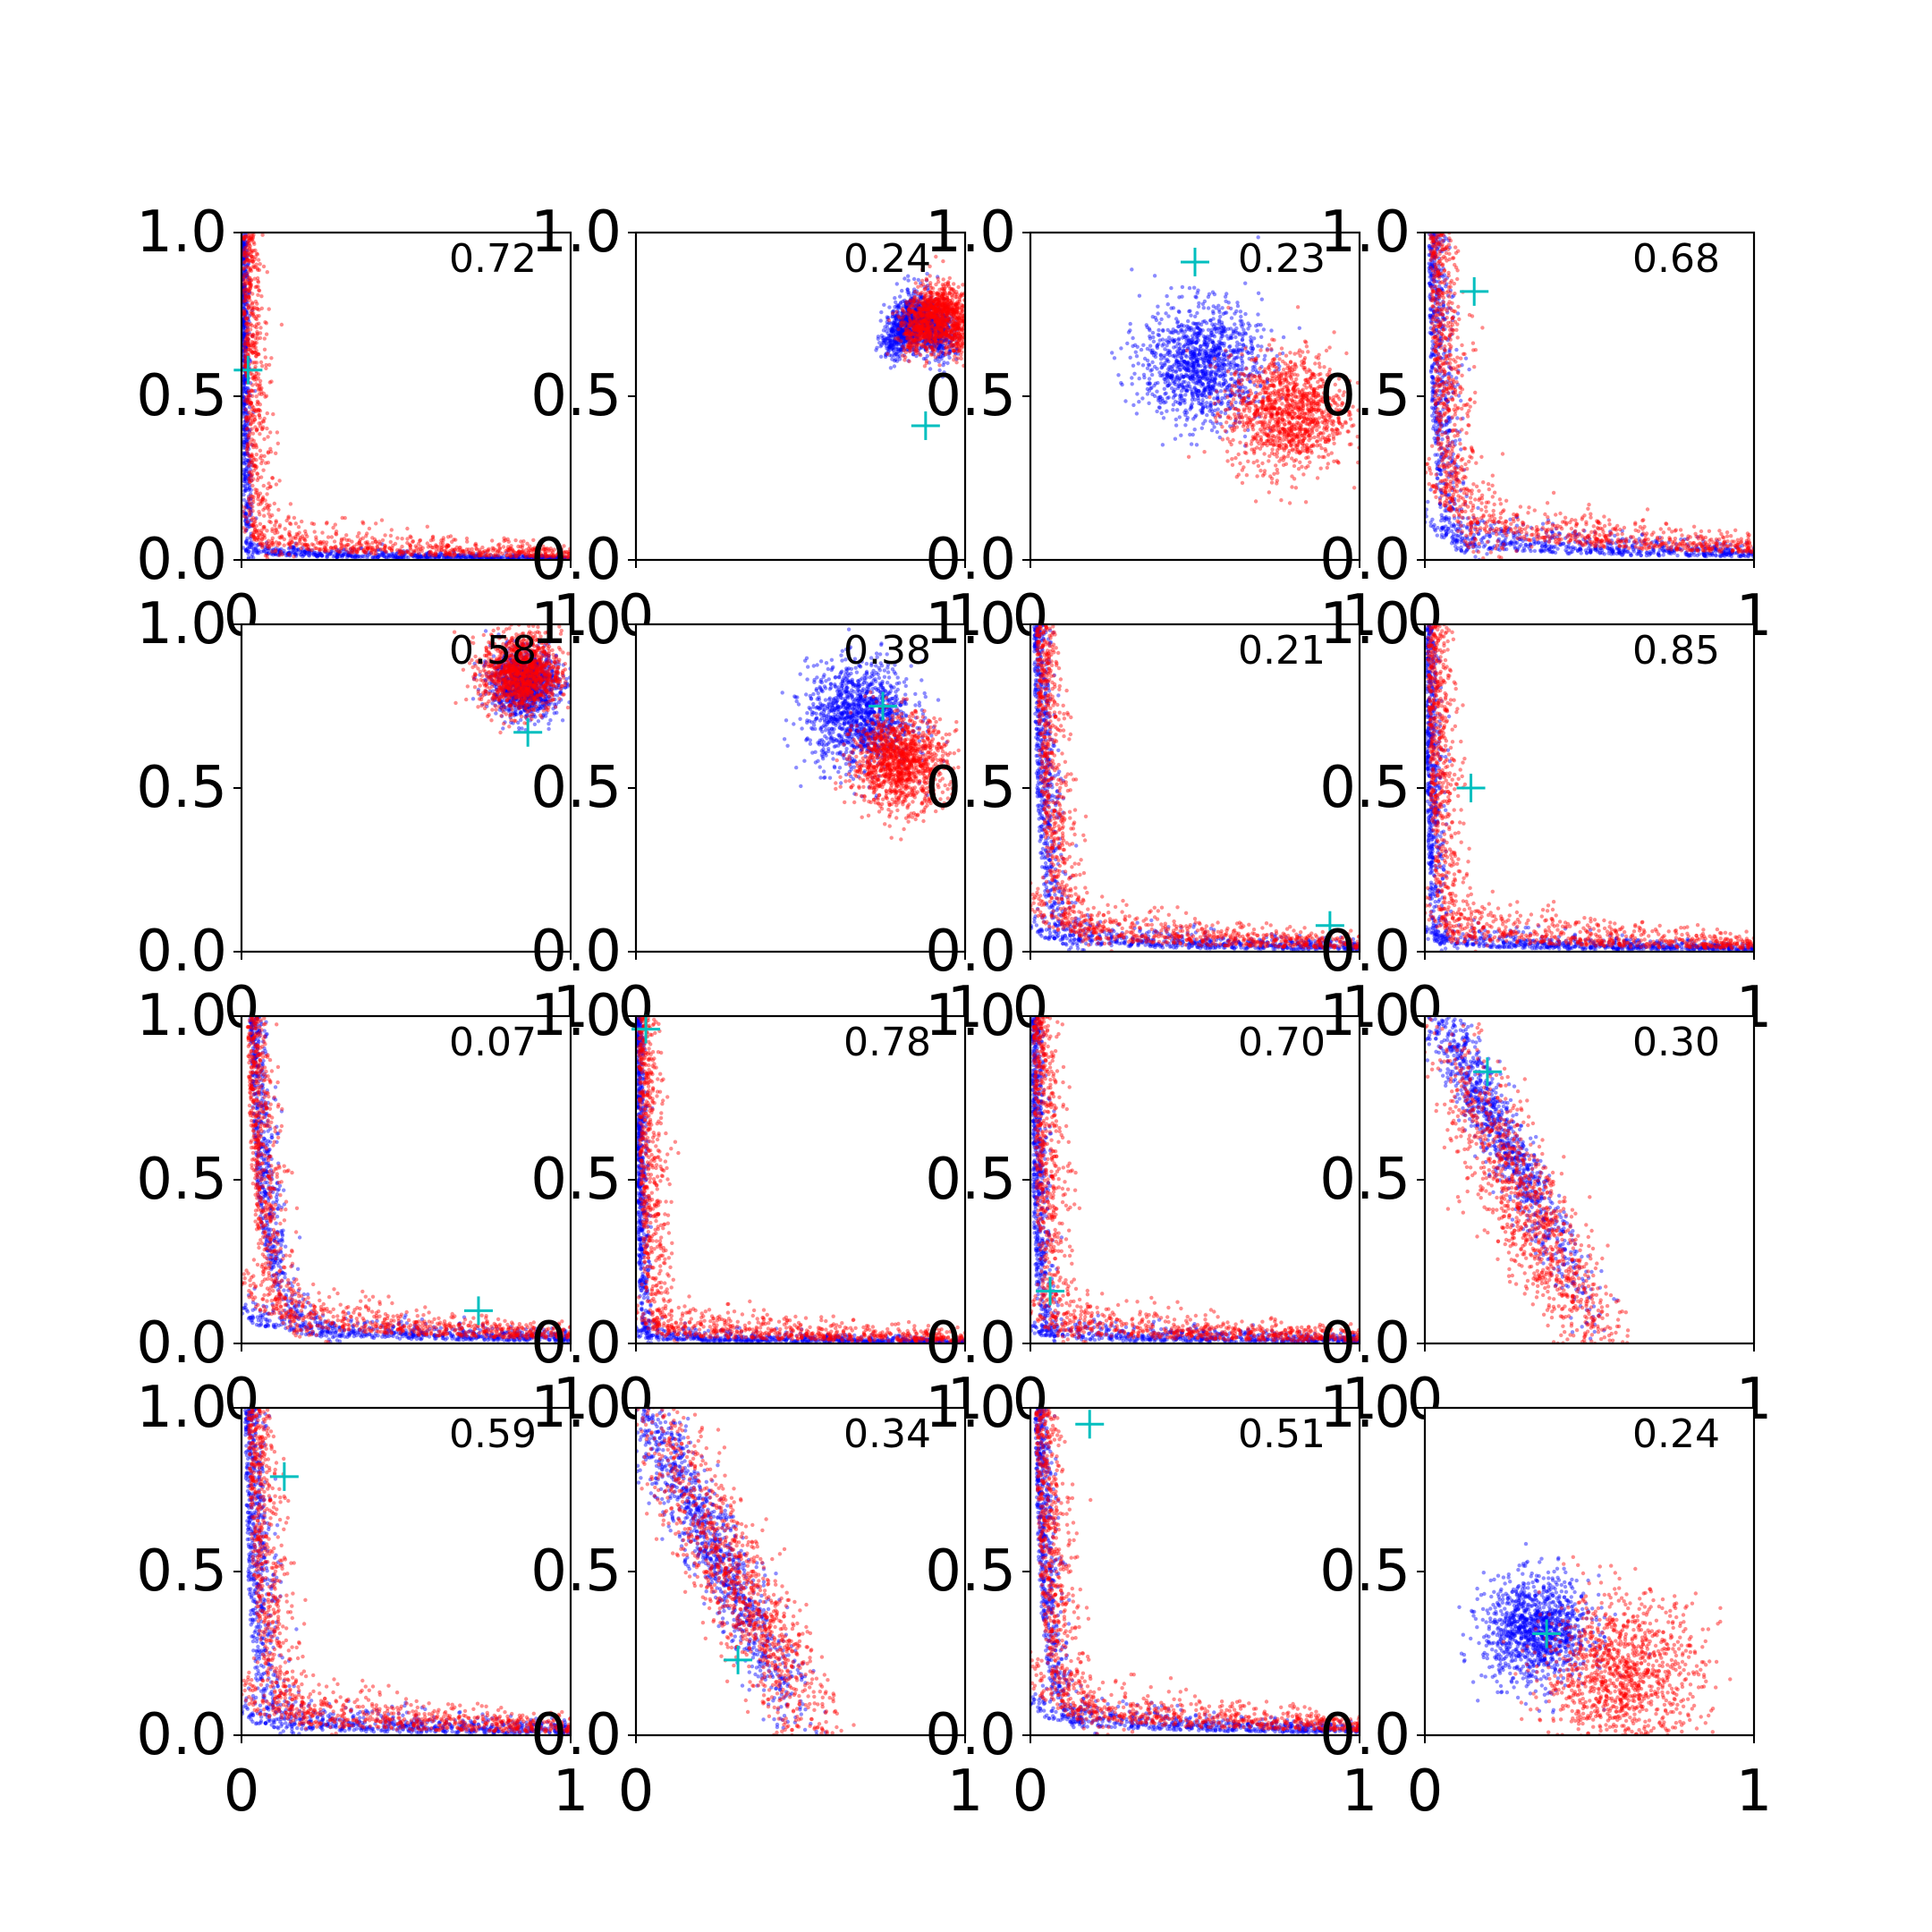 The height and width of the screenshot is (1932, 1932). Describe the element at coordinates (576, 560) in the screenshot. I see `y-tick-label: 0.0` at that location.